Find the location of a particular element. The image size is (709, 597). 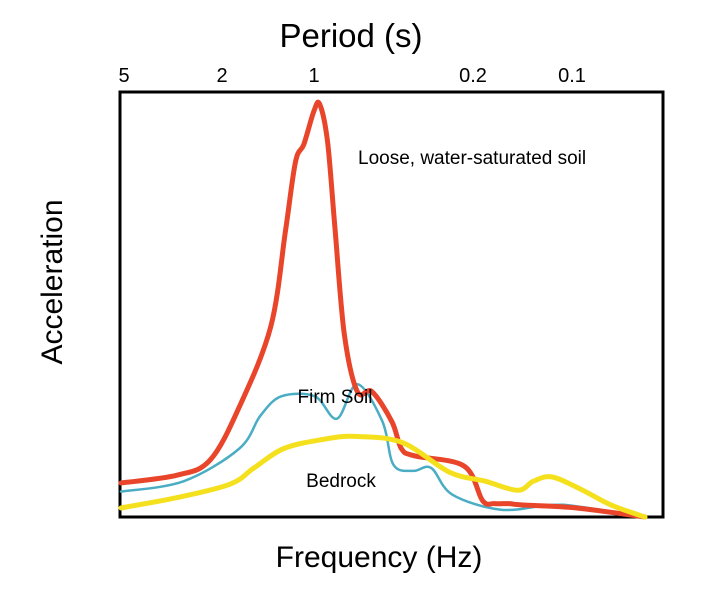

series-line-bedrock is located at coordinates (383, 476).